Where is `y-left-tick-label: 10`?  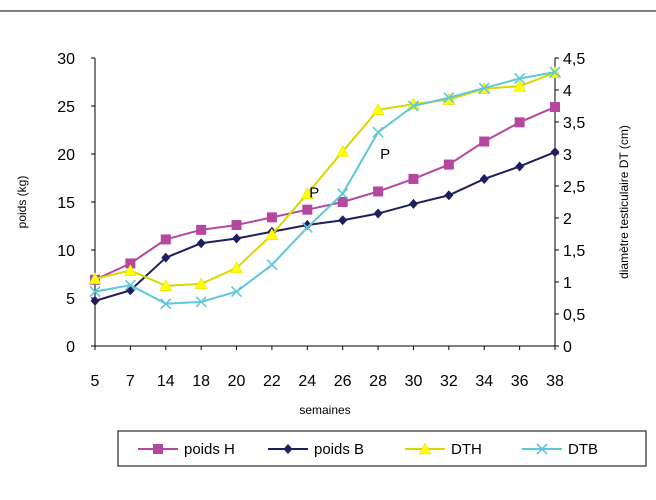 y-left-tick-label: 10 is located at coordinates (66, 251).